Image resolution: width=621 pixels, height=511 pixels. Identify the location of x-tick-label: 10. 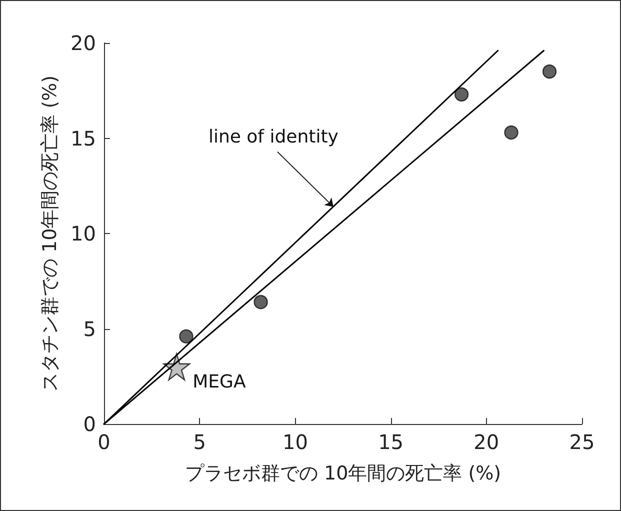
(295, 442).